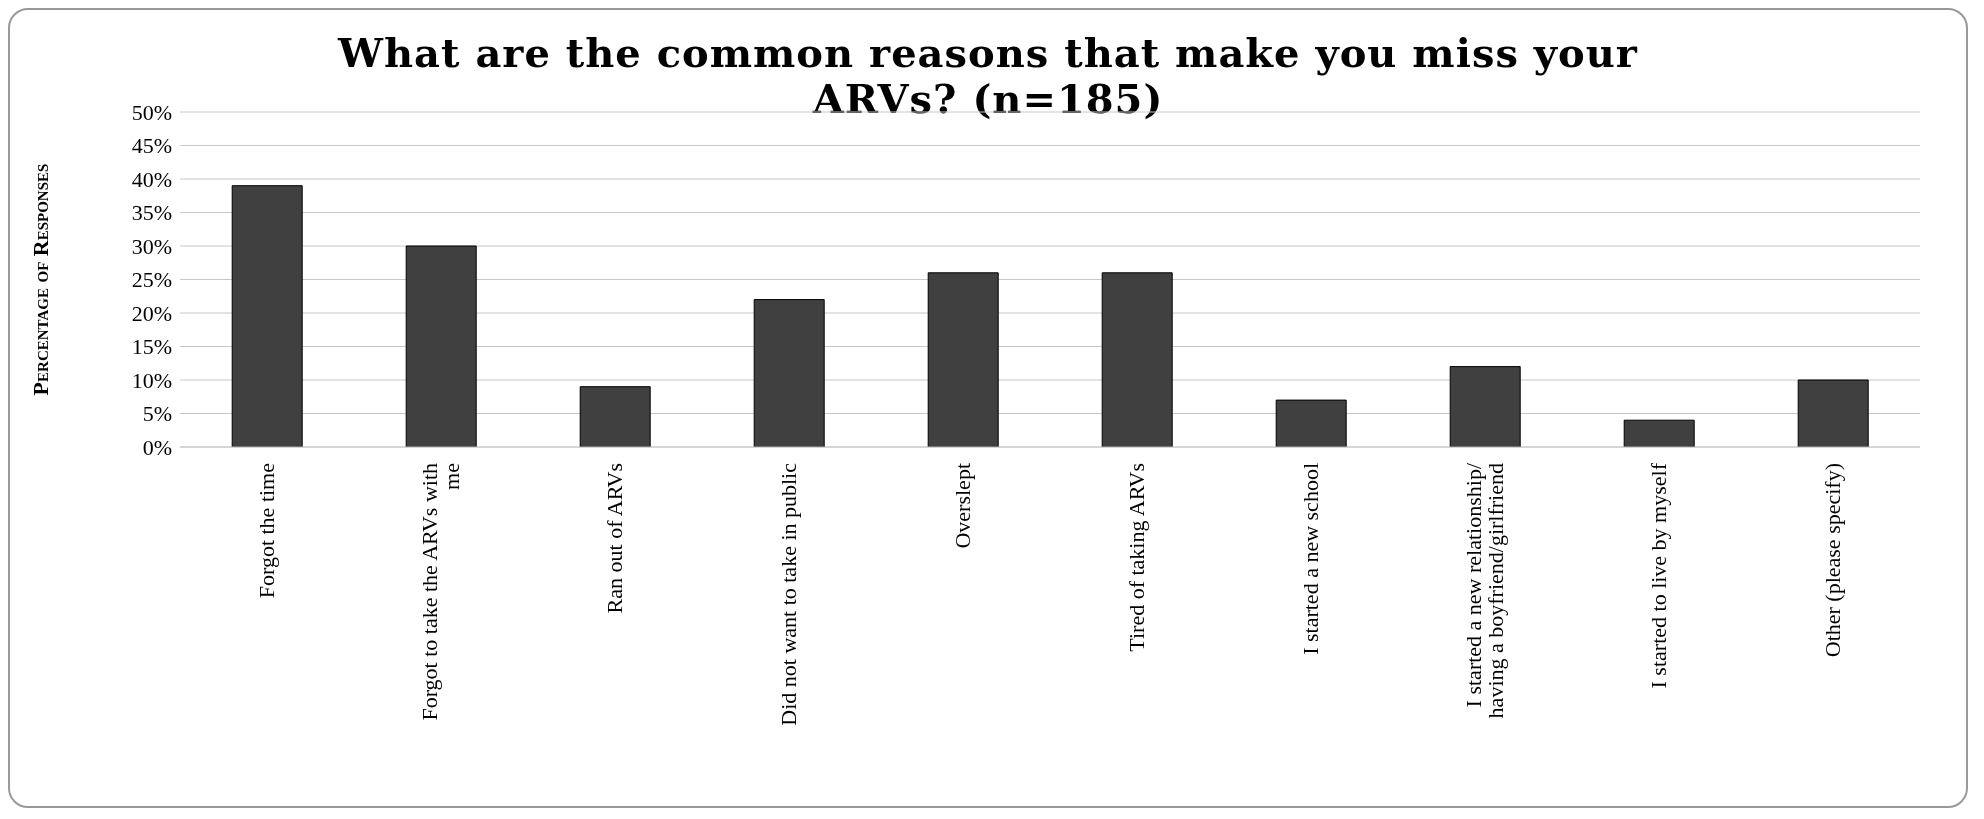 This screenshot has height=819, width=1984. What do you see at coordinates (1136, 557) in the screenshot?
I see `x-tick-label: Tired of taking ARVs` at bounding box center [1136, 557].